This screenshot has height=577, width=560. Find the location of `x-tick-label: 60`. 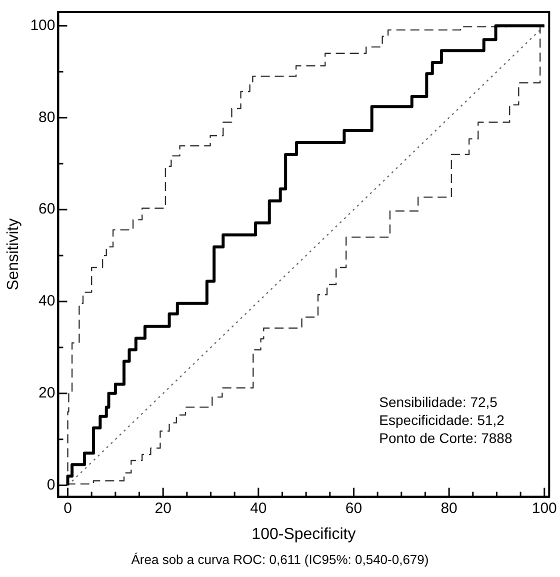

x-tick-label: 60 is located at coordinates (353, 508).